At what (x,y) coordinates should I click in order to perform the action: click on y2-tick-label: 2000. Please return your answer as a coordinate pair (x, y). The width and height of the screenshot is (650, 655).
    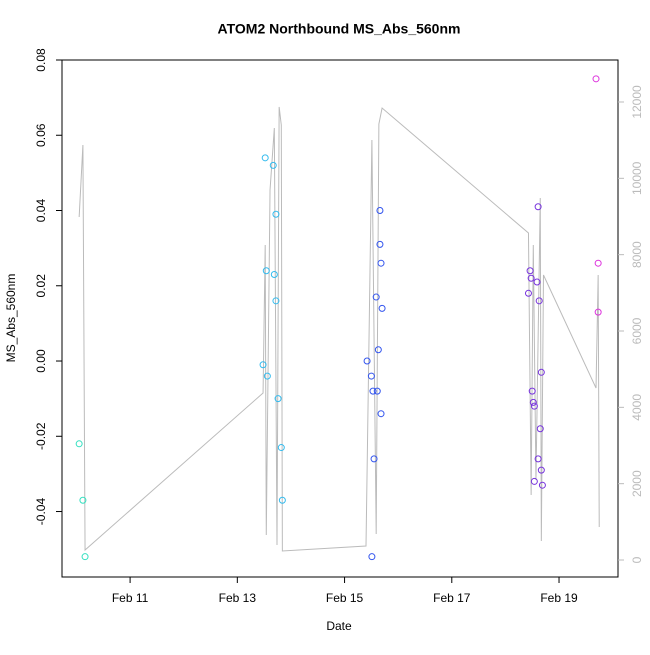
    Looking at the image, I should click on (637, 483).